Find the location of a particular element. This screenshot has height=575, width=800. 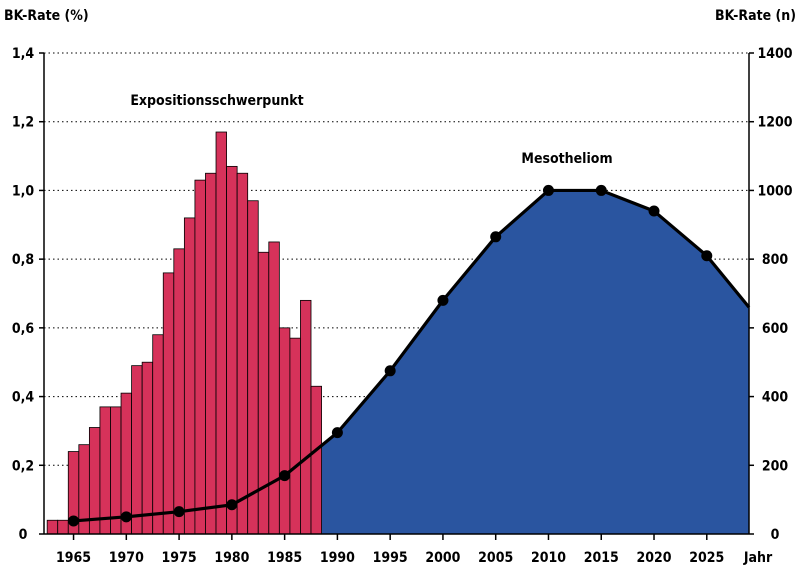

y-right-tick-label: 600 is located at coordinates (775, 329).